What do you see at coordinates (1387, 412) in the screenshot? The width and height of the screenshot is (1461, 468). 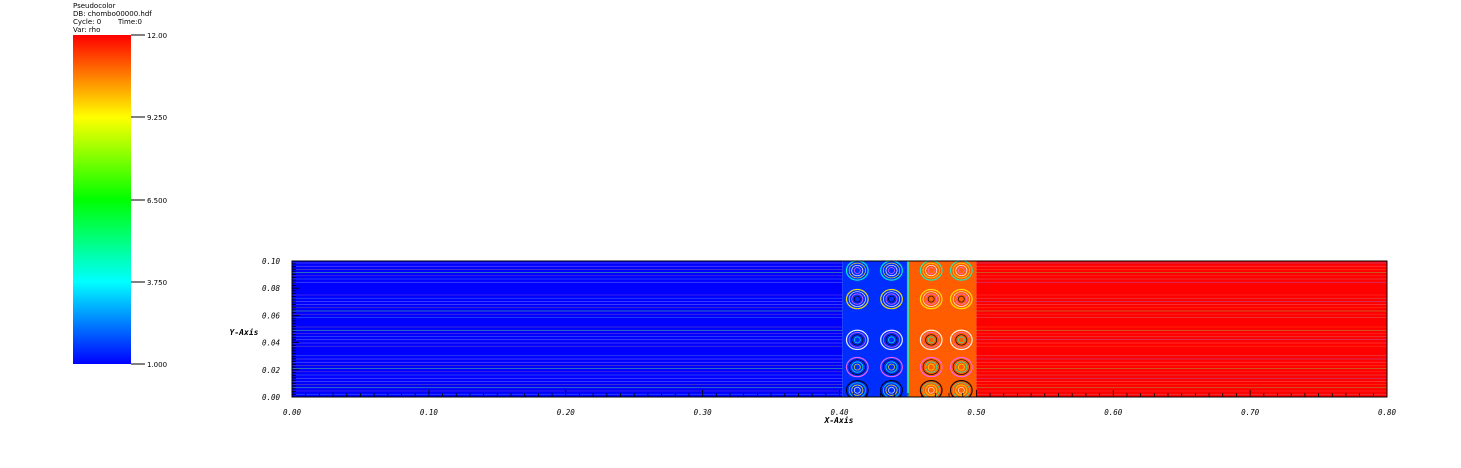 I see `x-tick-label: 0.80` at bounding box center [1387, 412].